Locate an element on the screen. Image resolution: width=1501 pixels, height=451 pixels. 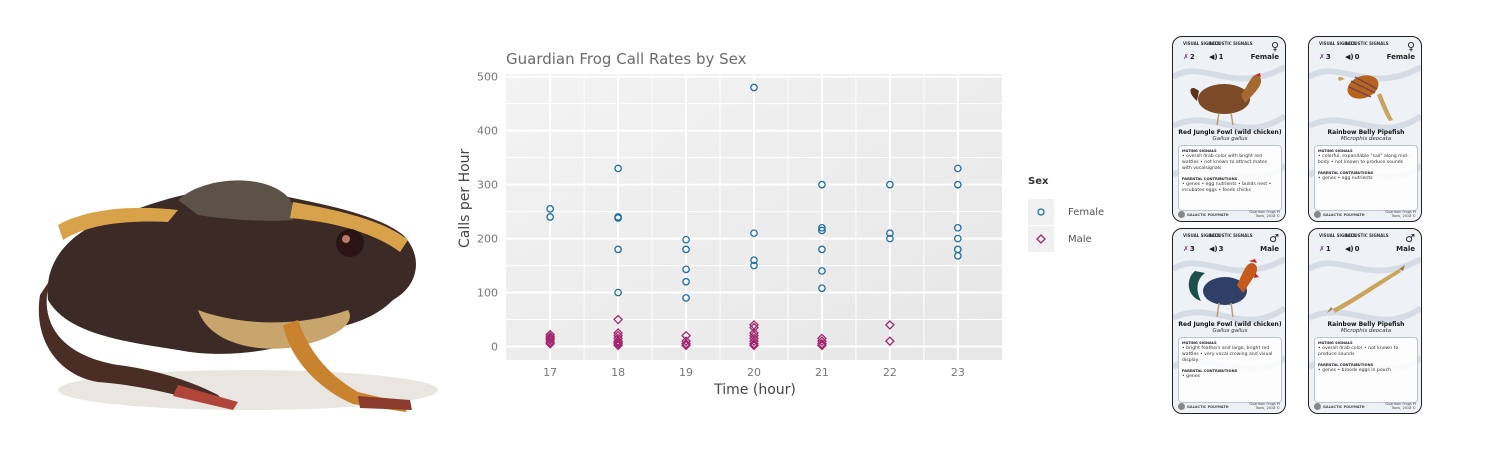
frog-eye-highlight is located at coordinates (346, 239).